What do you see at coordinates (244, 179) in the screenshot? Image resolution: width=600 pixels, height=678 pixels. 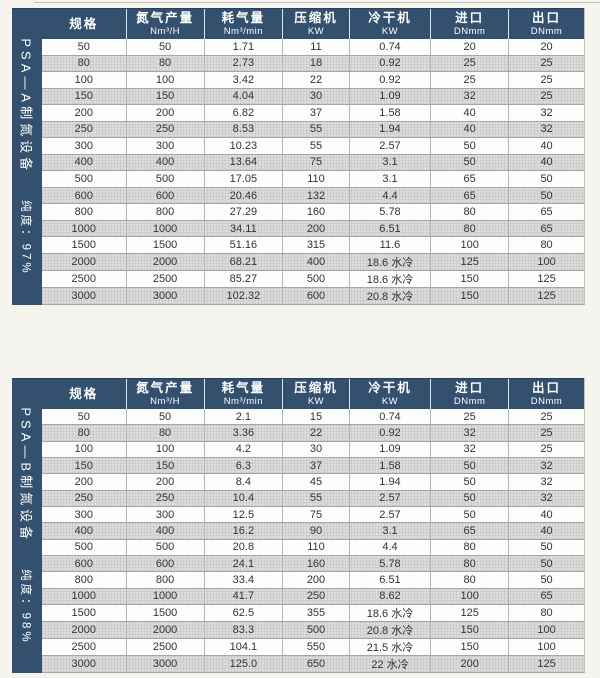 I see `table-cell: 17.05` at bounding box center [244, 179].